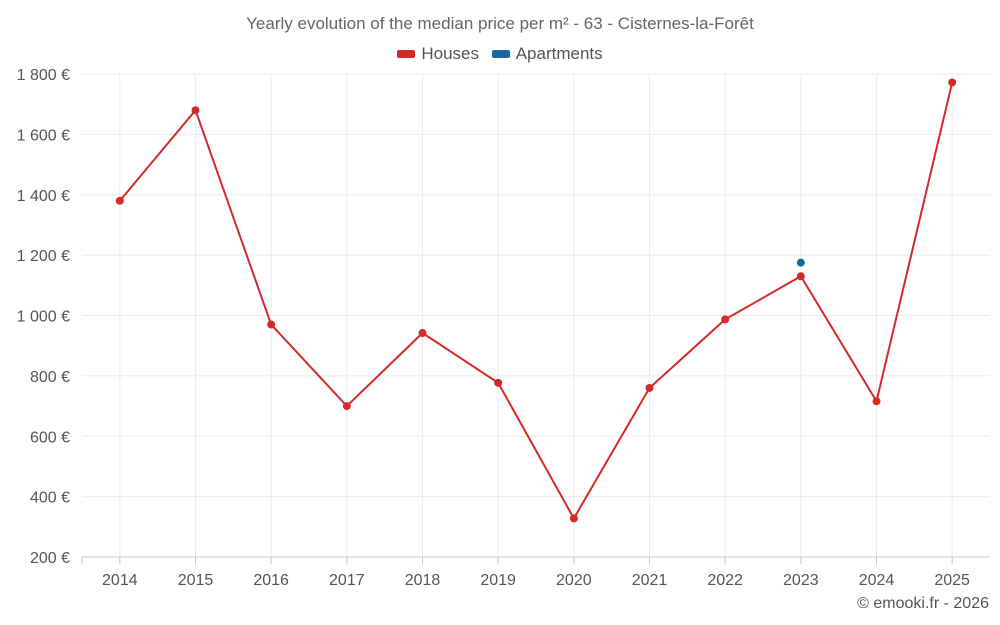 The image size is (1000, 625). Describe the element at coordinates (50, 558) in the screenshot. I see `y-tick-label: 200 €` at that location.